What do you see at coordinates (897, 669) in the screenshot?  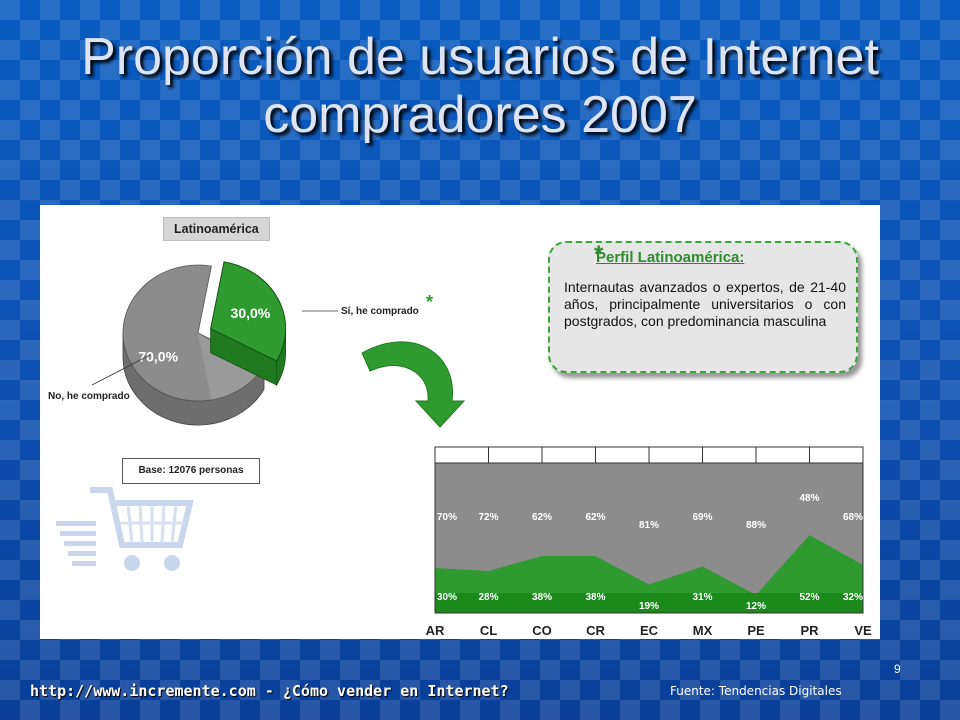 I see `page-number: 9` at bounding box center [897, 669].